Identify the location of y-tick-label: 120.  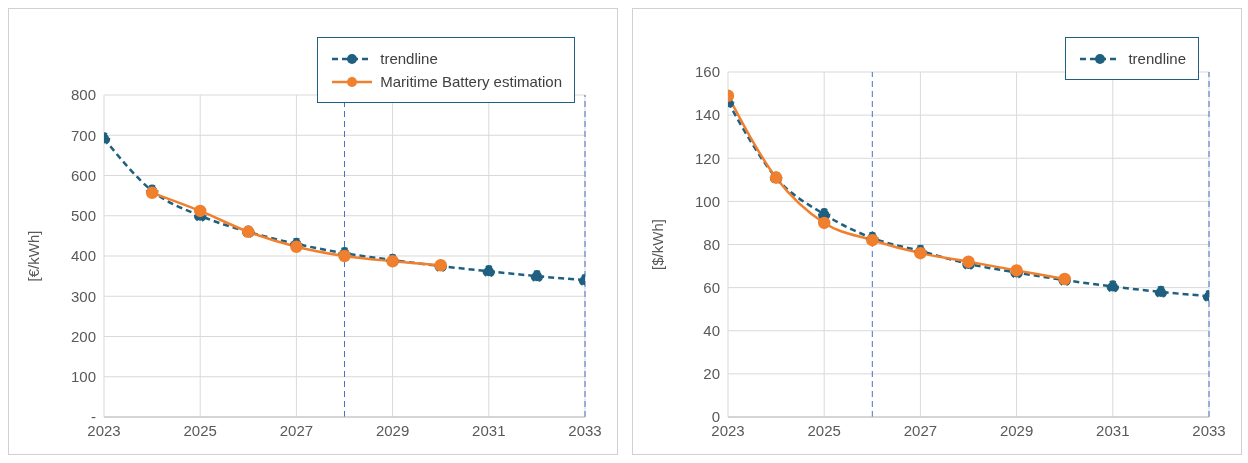
(707, 158).